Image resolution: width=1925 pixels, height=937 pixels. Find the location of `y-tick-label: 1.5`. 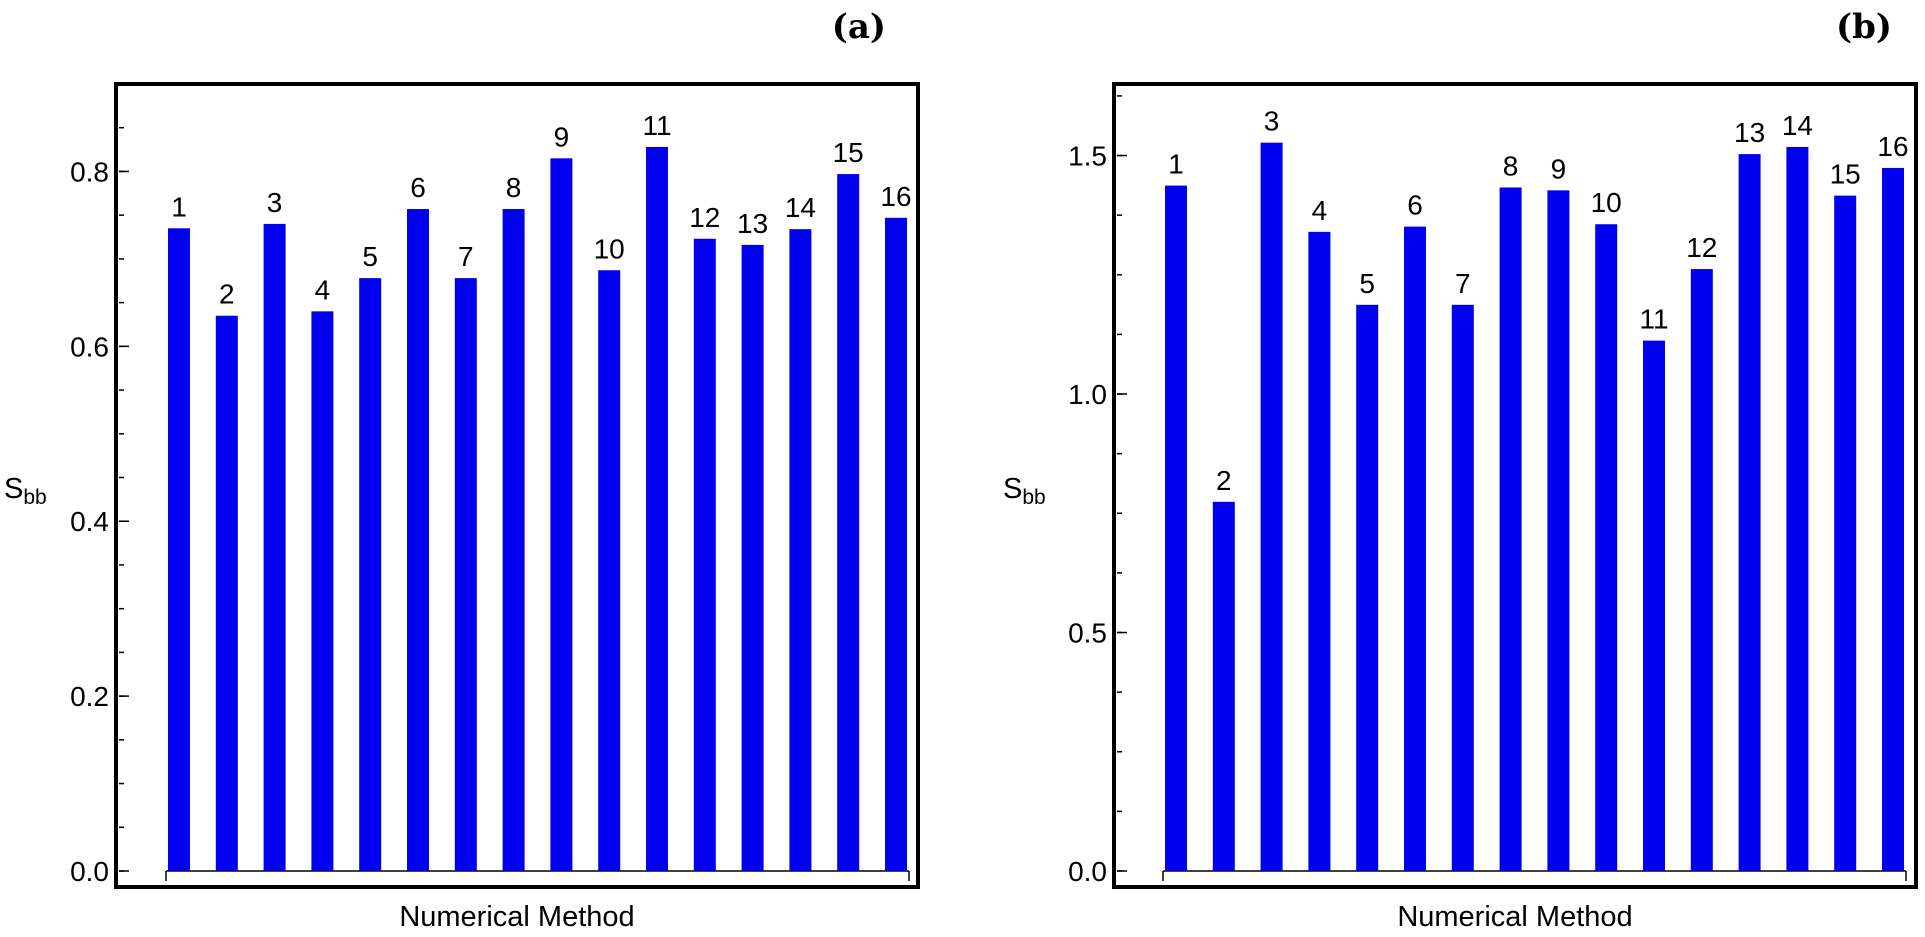

y-tick-label: 1.5 is located at coordinates (1087, 156).